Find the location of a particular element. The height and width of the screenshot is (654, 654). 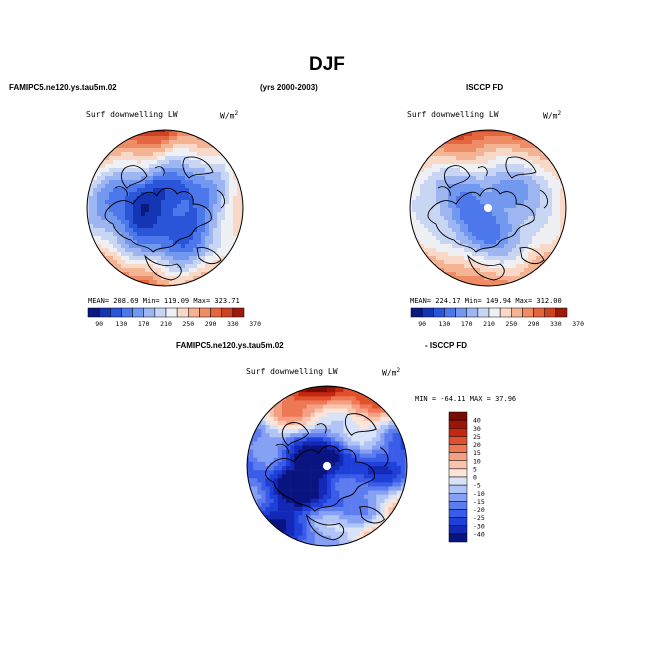

colorbar-tick-label: 210 is located at coordinates (489, 324).